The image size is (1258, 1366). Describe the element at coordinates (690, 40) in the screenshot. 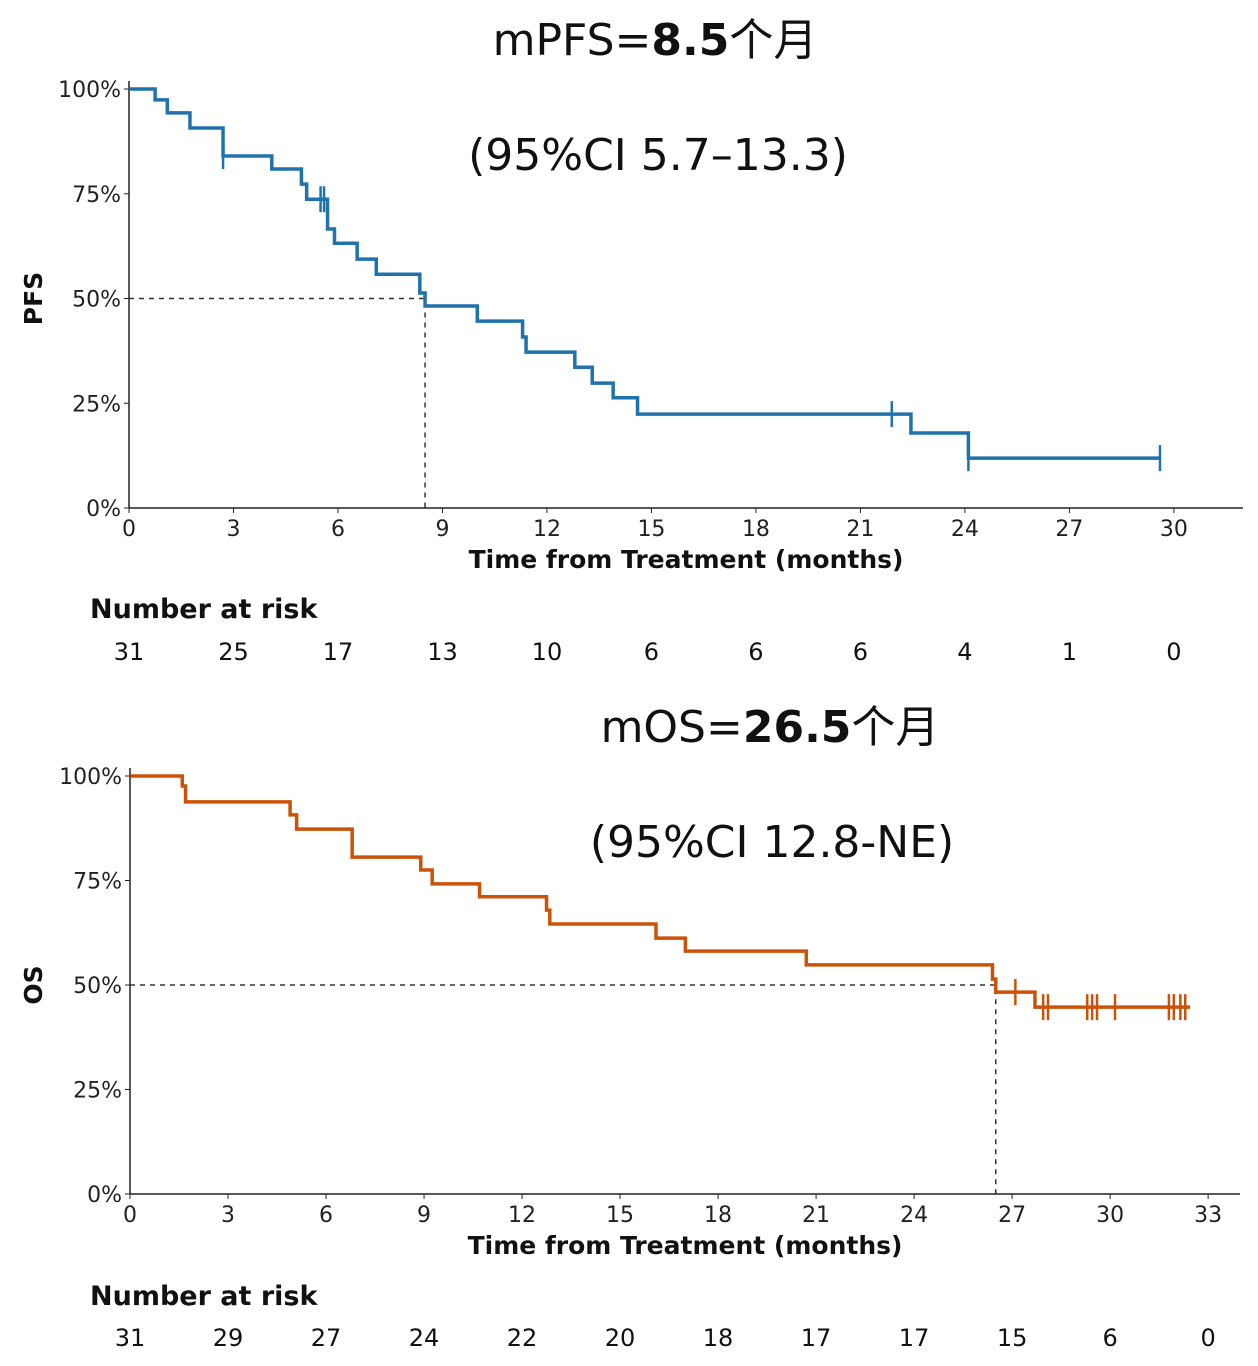

I see `title-median: 8.5` at that location.